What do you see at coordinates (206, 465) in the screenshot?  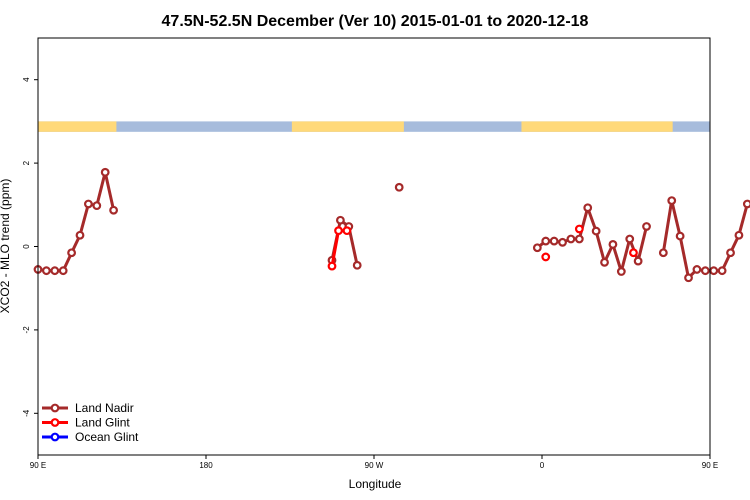 I see `x-tick-label: 180` at bounding box center [206, 465].